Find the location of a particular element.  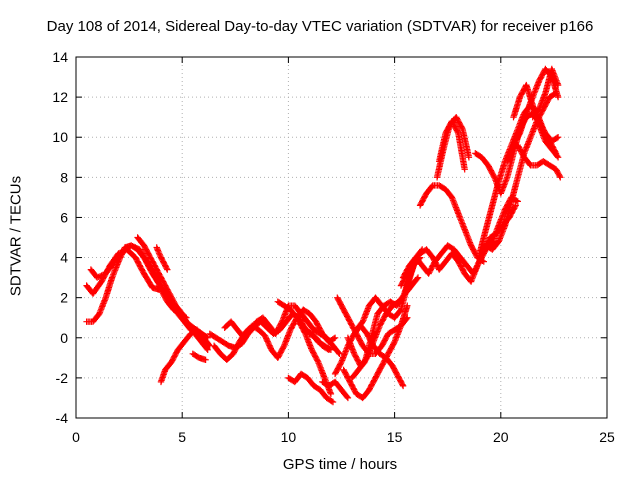

x-axis-label: GPS time / hours is located at coordinates (340, 464).